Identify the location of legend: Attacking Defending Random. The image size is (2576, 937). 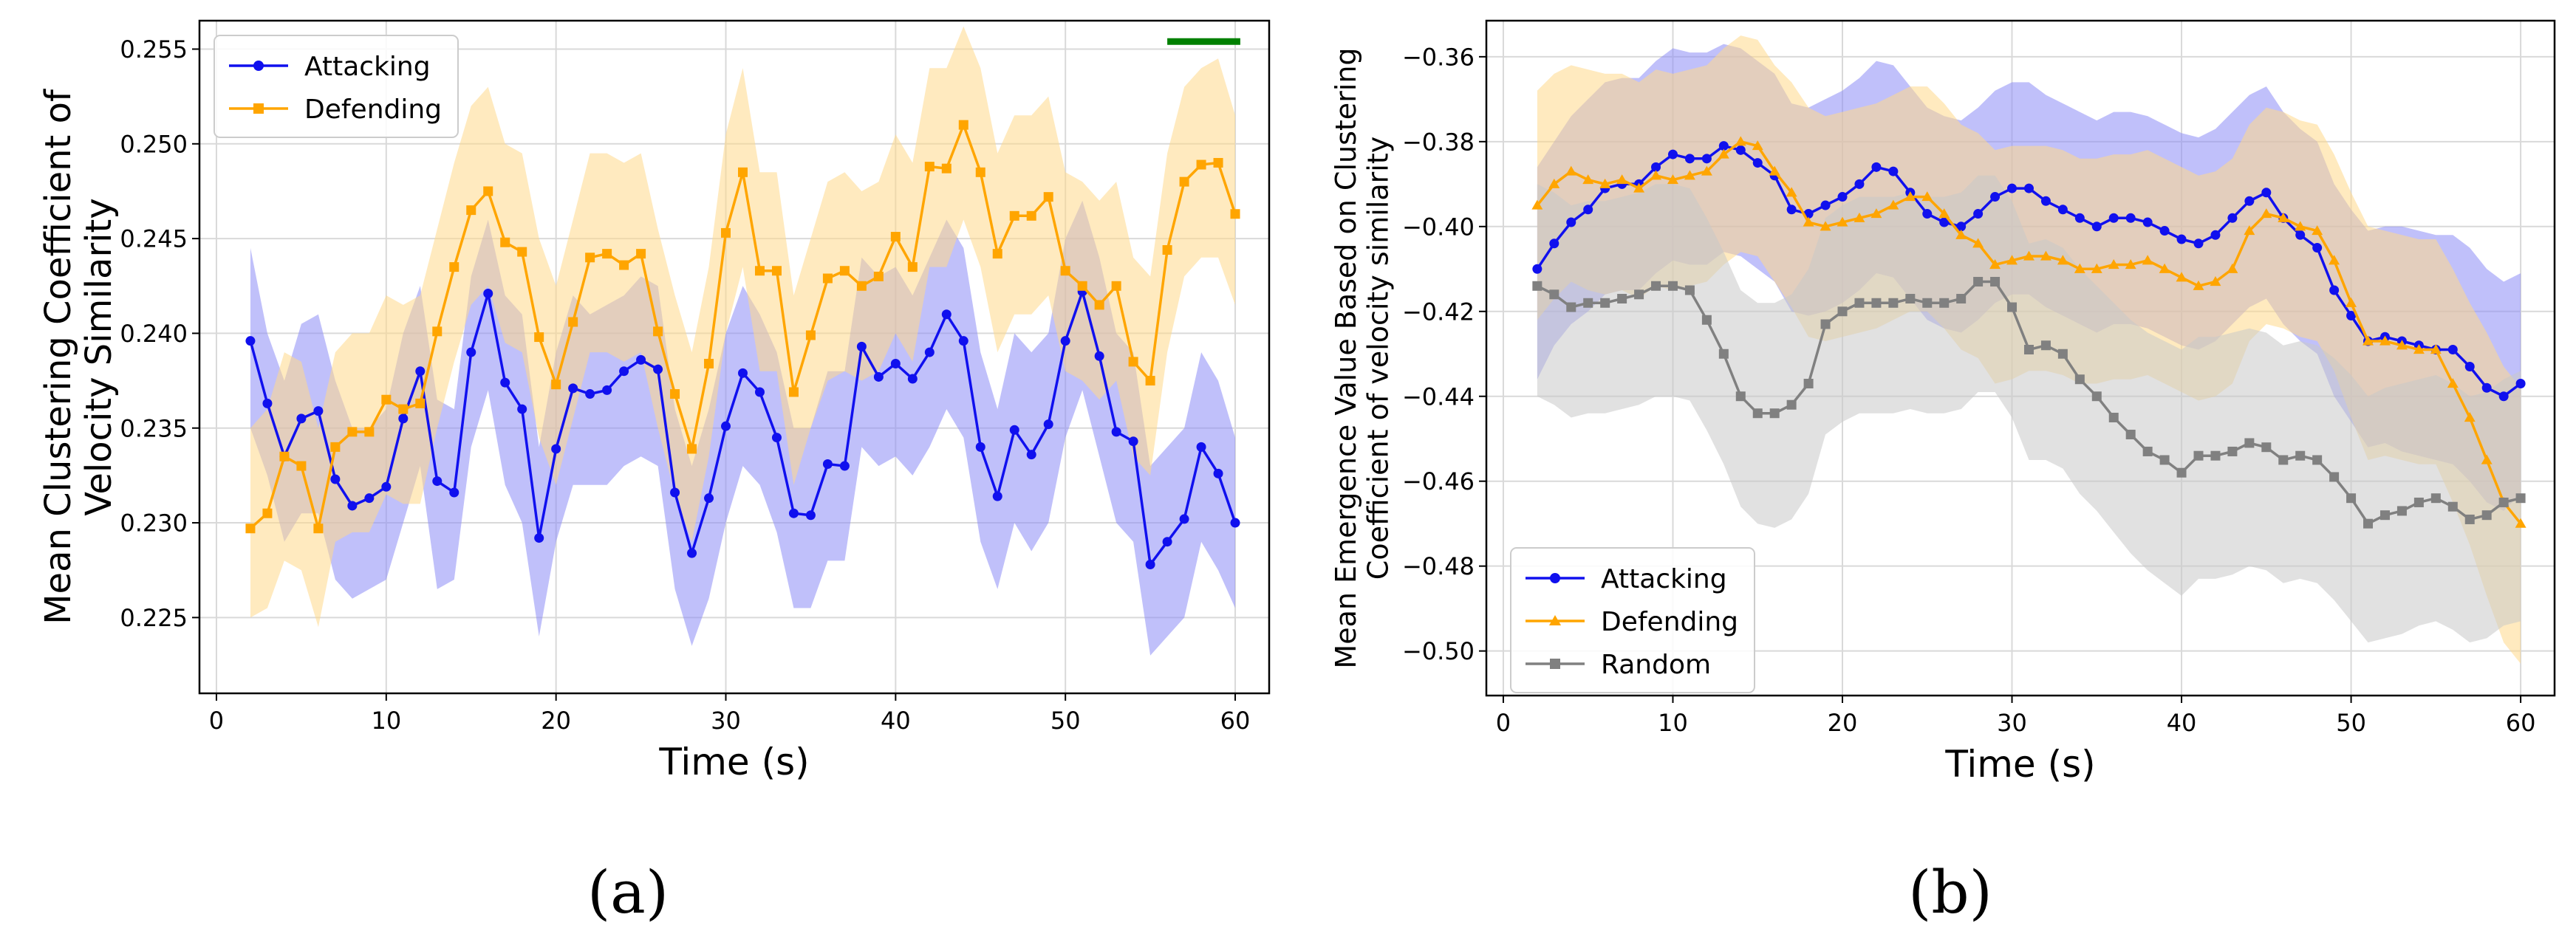
(1632, 620).